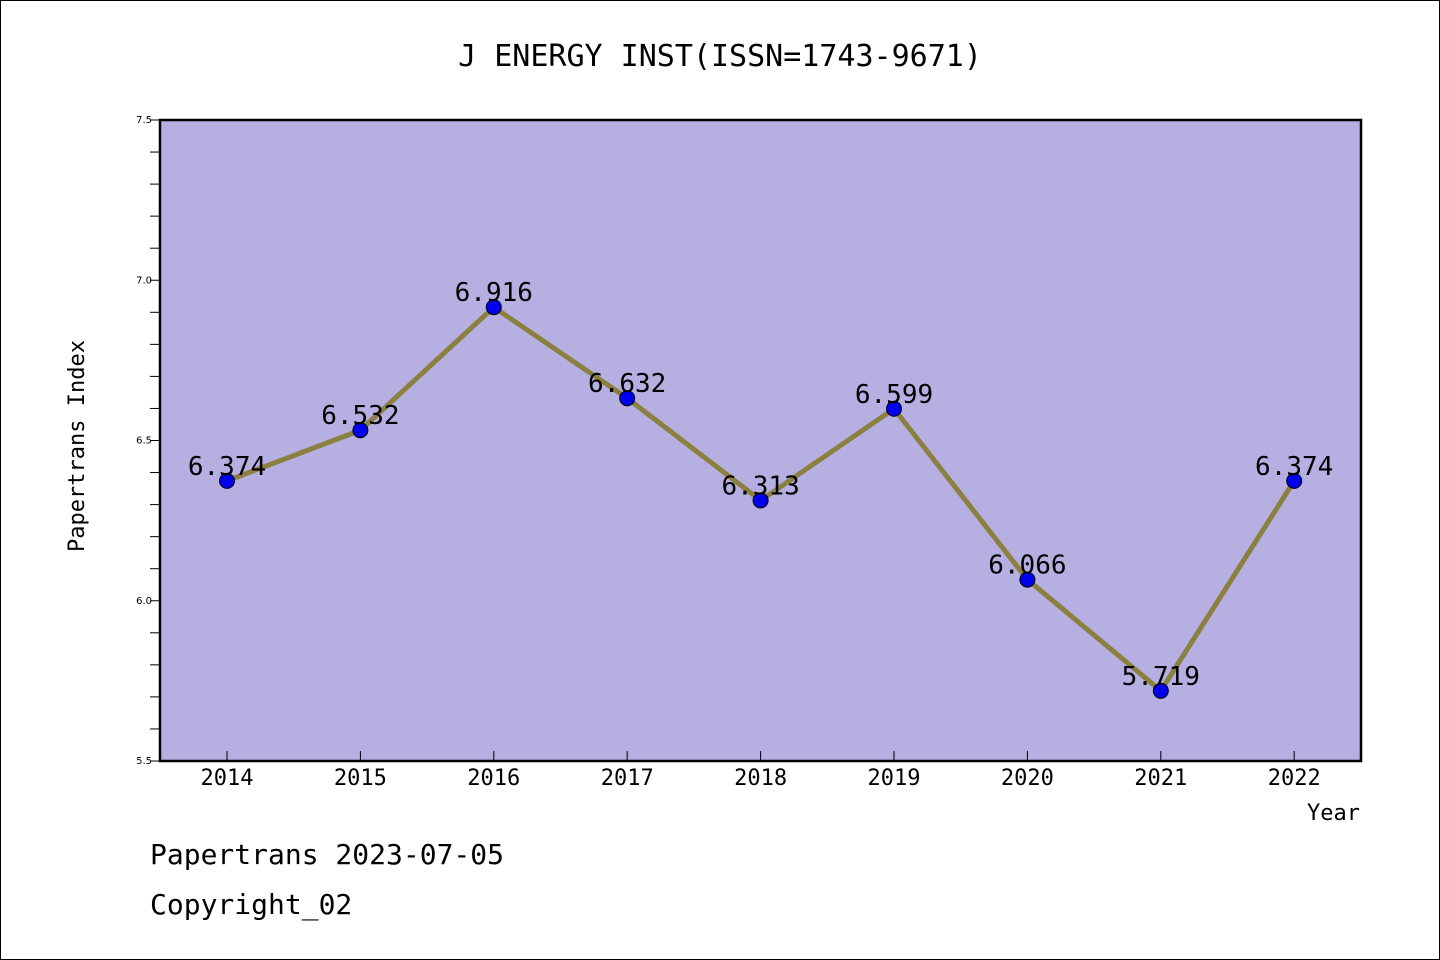 This screenshot has width=1440, height=960. Describe the element at coordinates (327, 854) in the screenshot. I see `footer-date: Papertrans 2023-07-05` at that location.